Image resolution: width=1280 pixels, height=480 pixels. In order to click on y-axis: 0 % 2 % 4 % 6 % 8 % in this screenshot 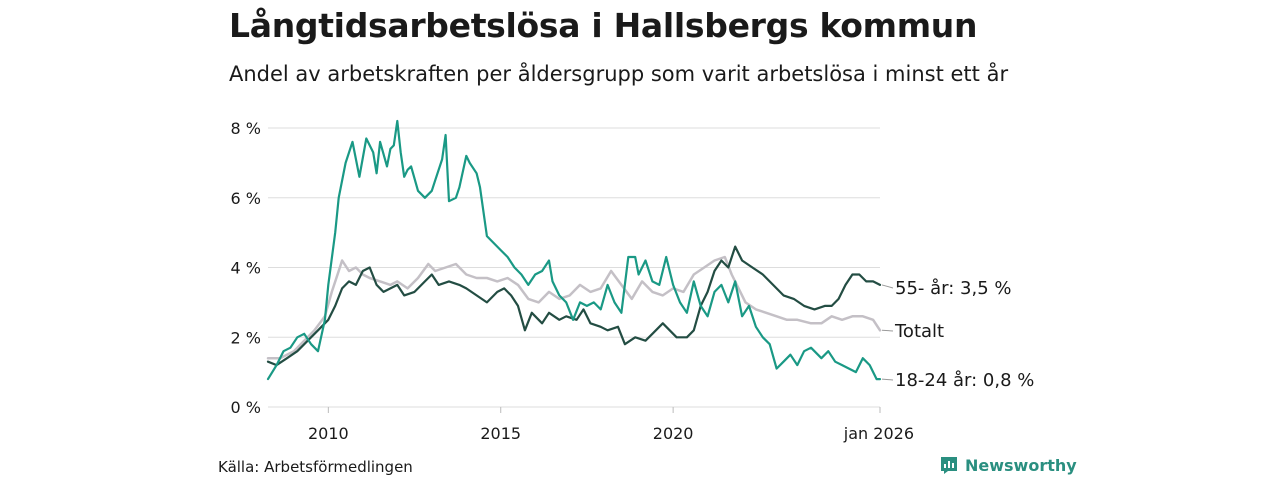, I will do `click(246, 268)`.